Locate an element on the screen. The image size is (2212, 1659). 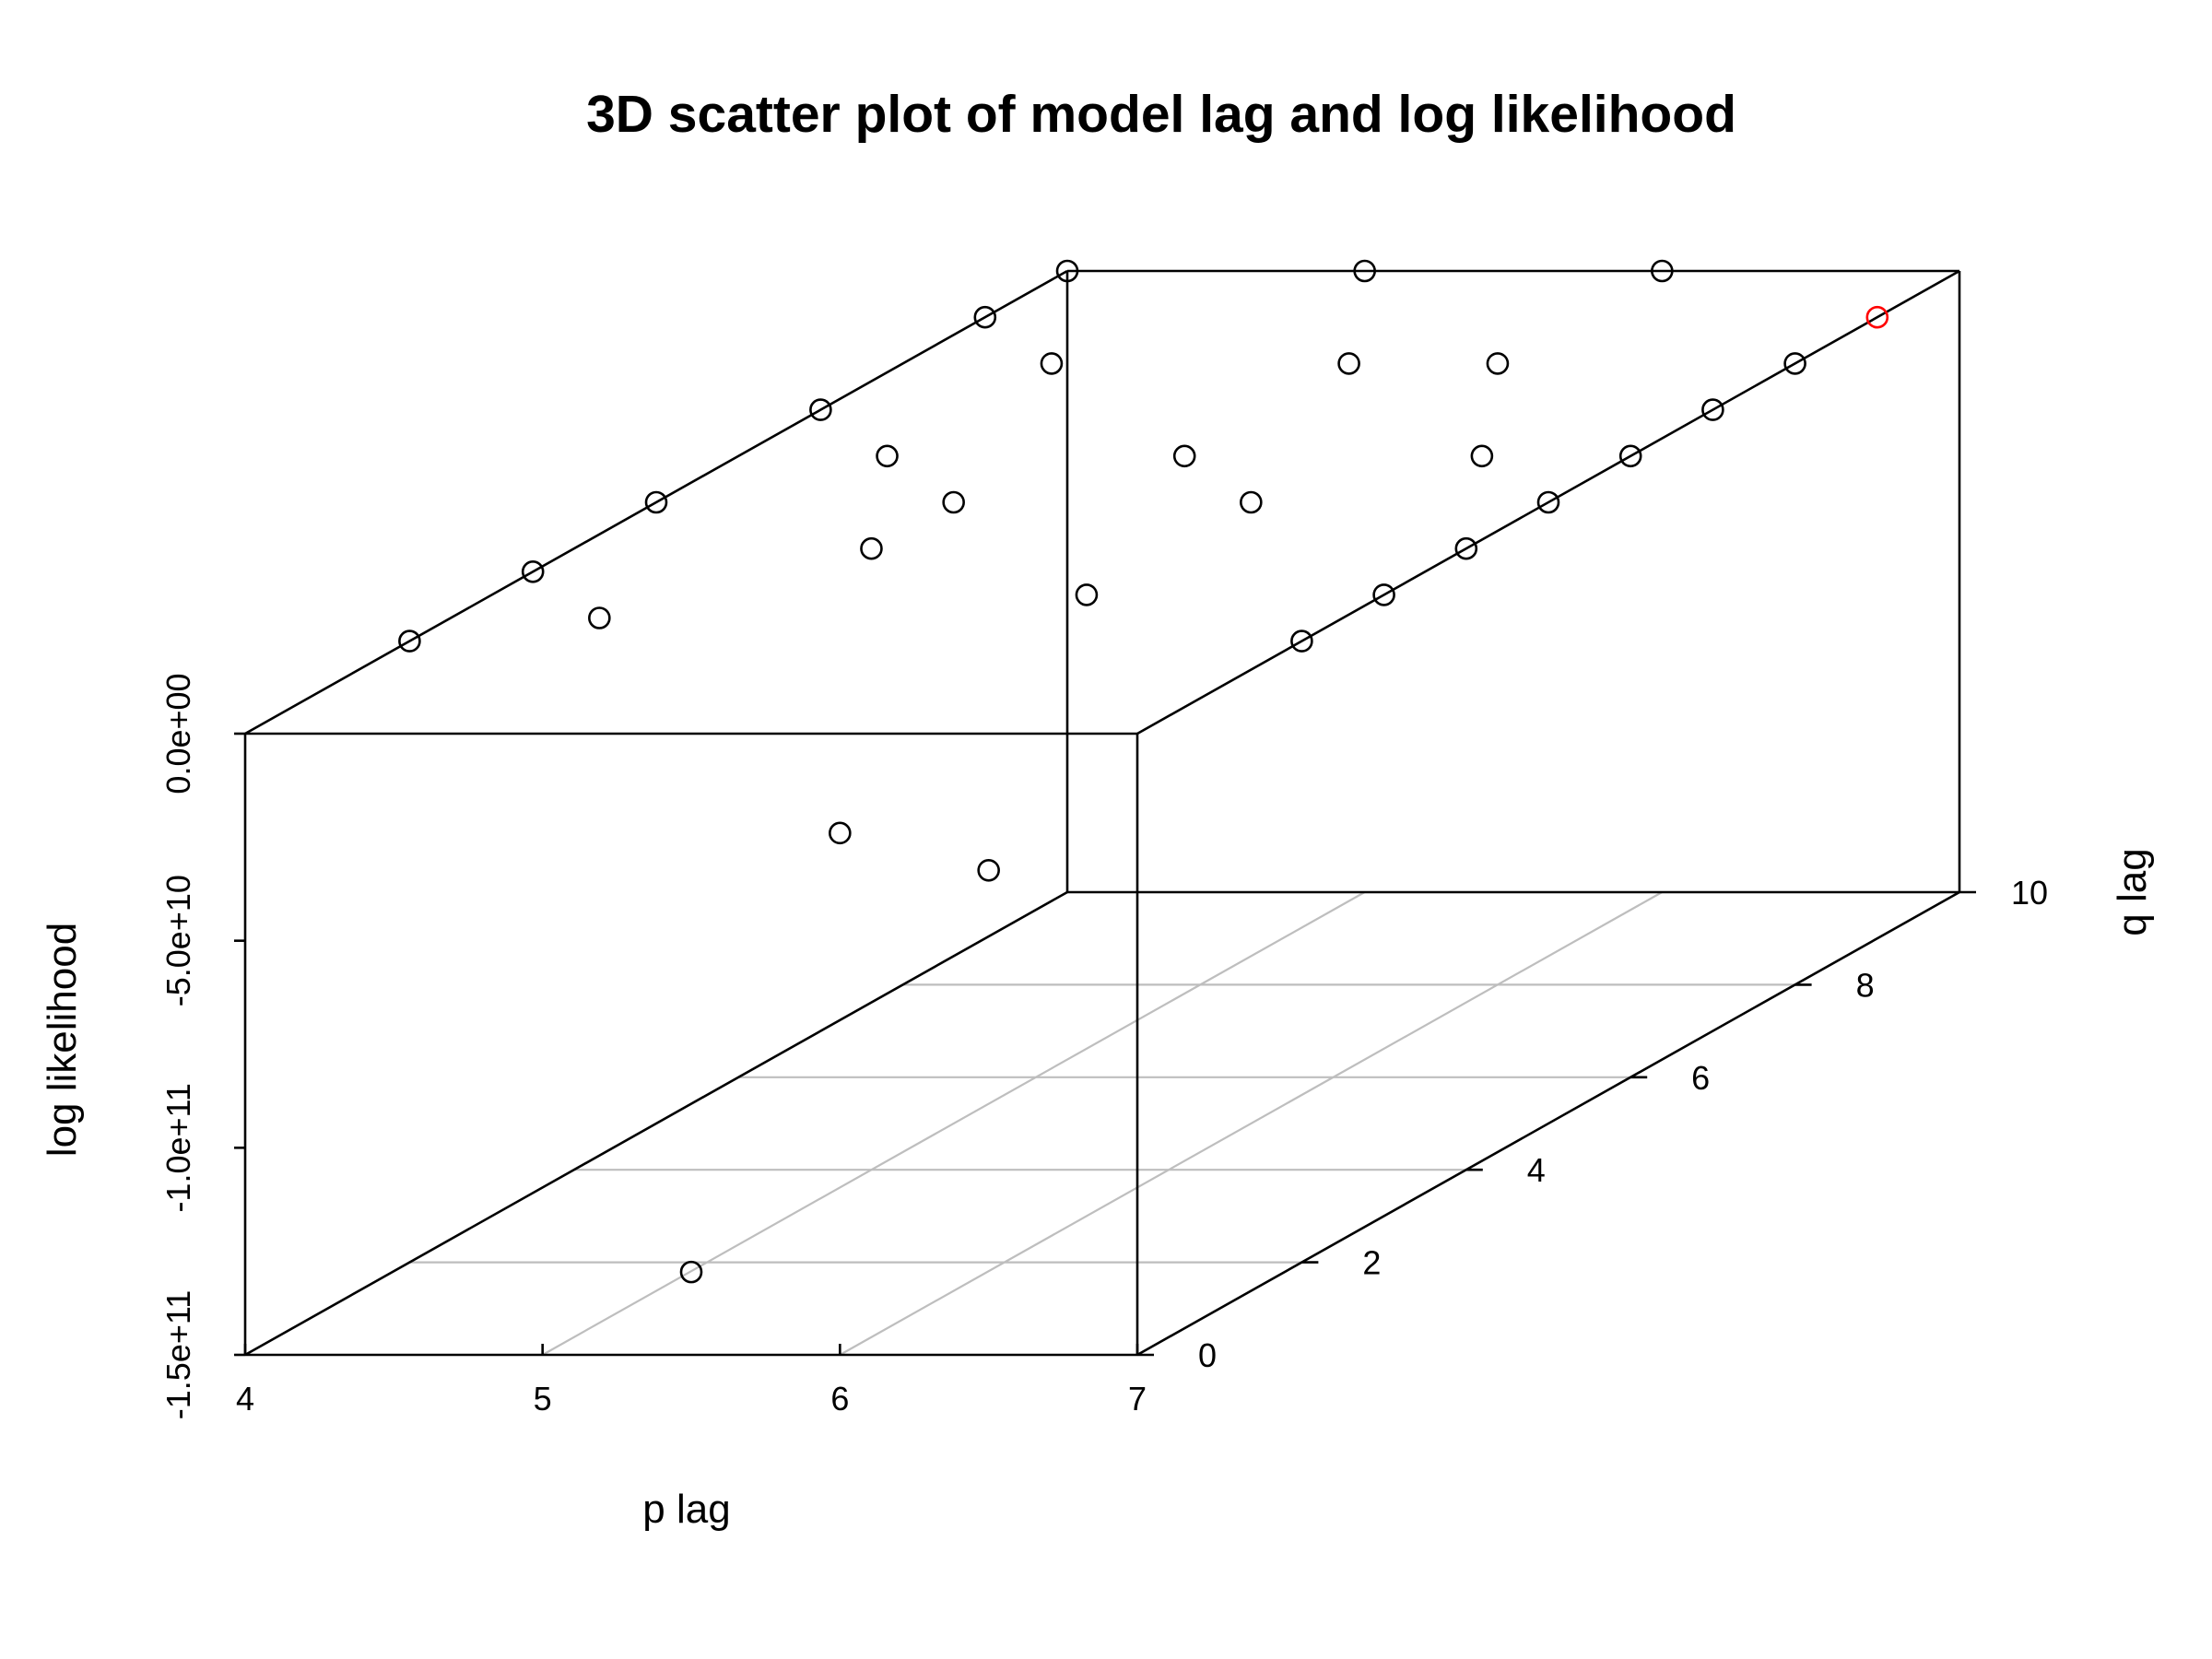
x-tick-label: 5 is located at coordinates (543, 1399).